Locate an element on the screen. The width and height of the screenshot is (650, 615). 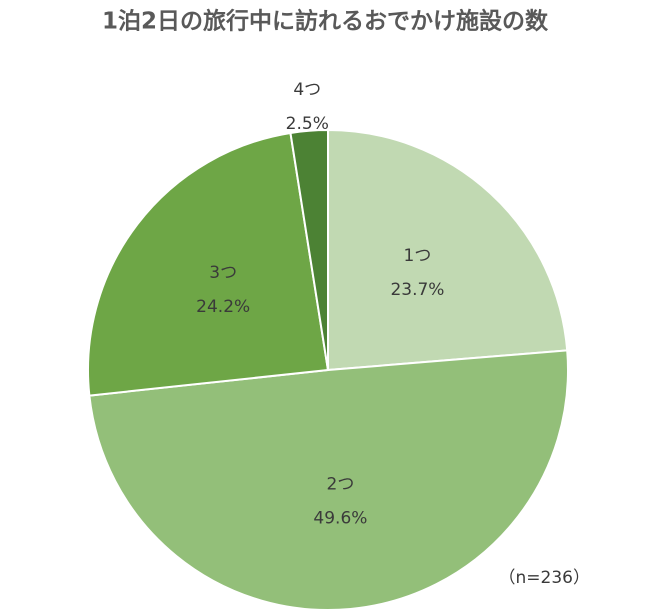
slice-value-label: 2.5% is located at coordinates (307, 124).